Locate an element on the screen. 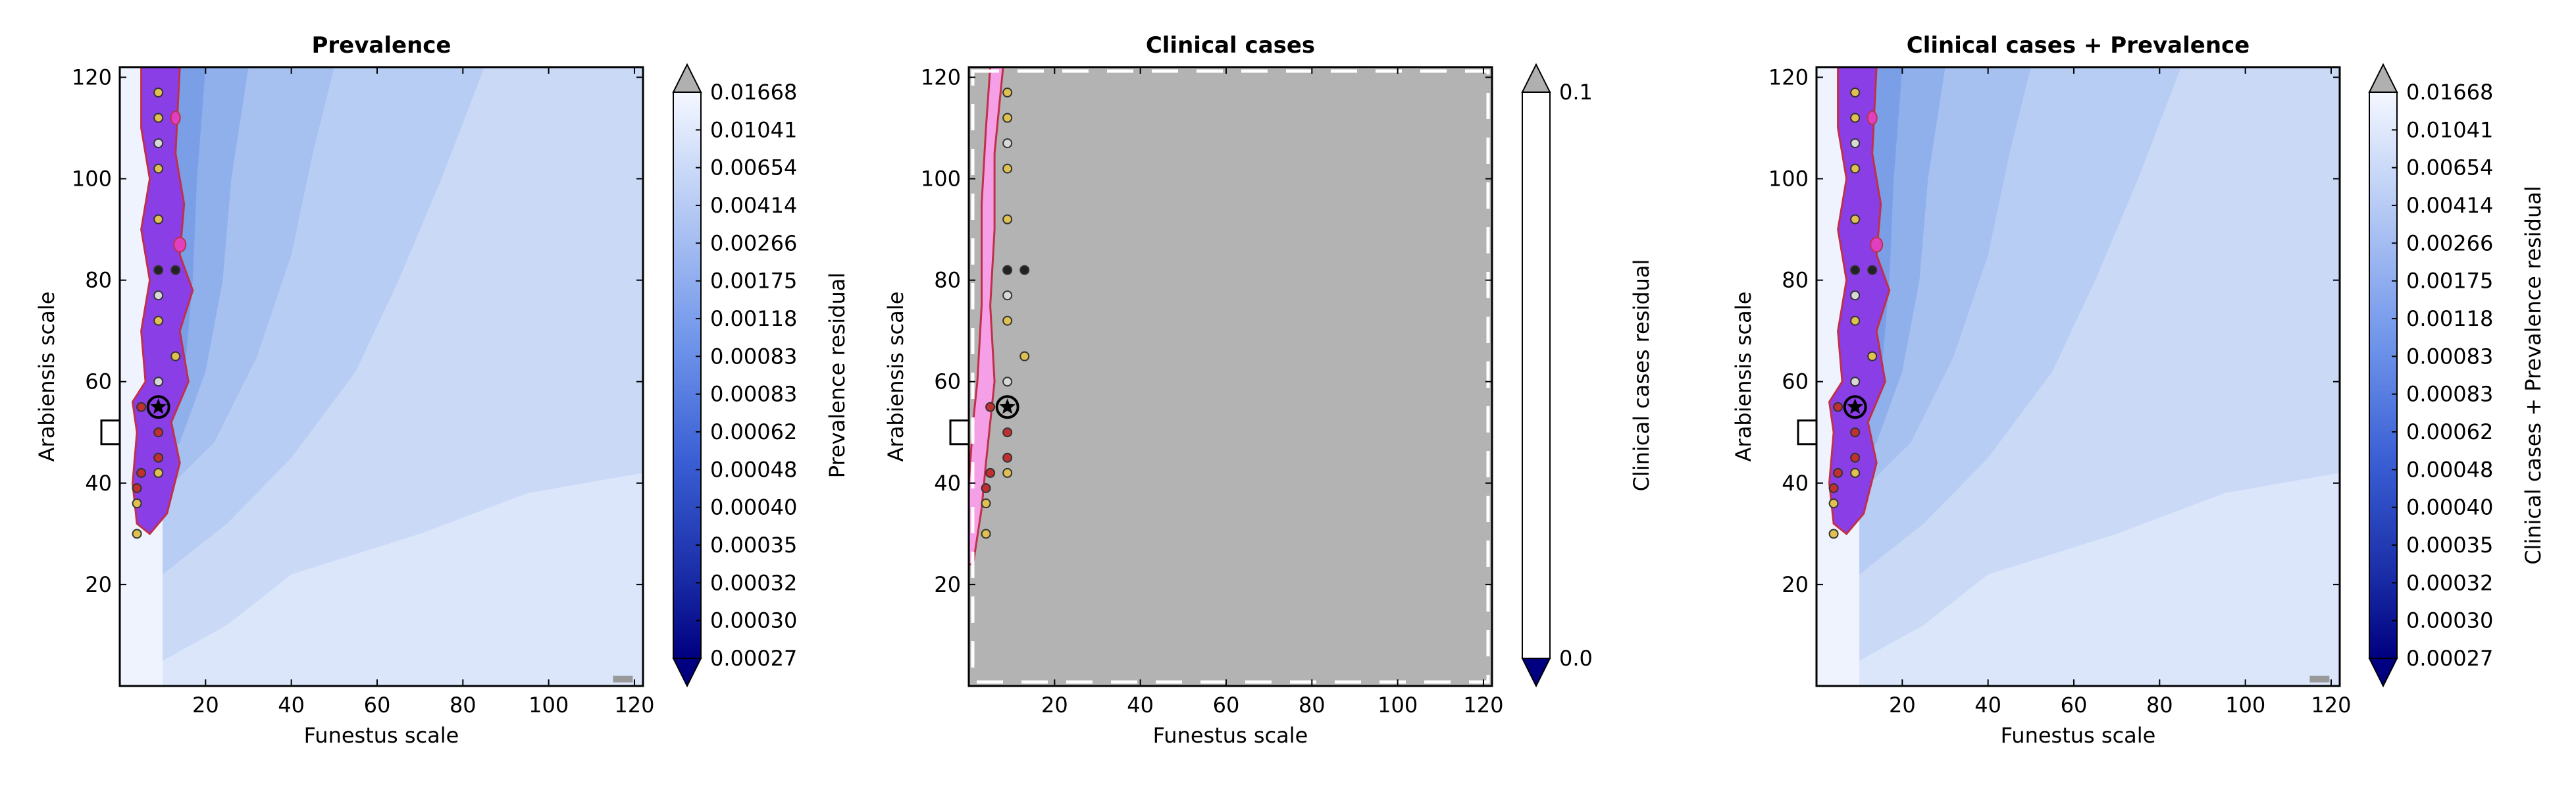  chart-title: Clinical cases + Prevalence is located at coordinates (2078, 45).